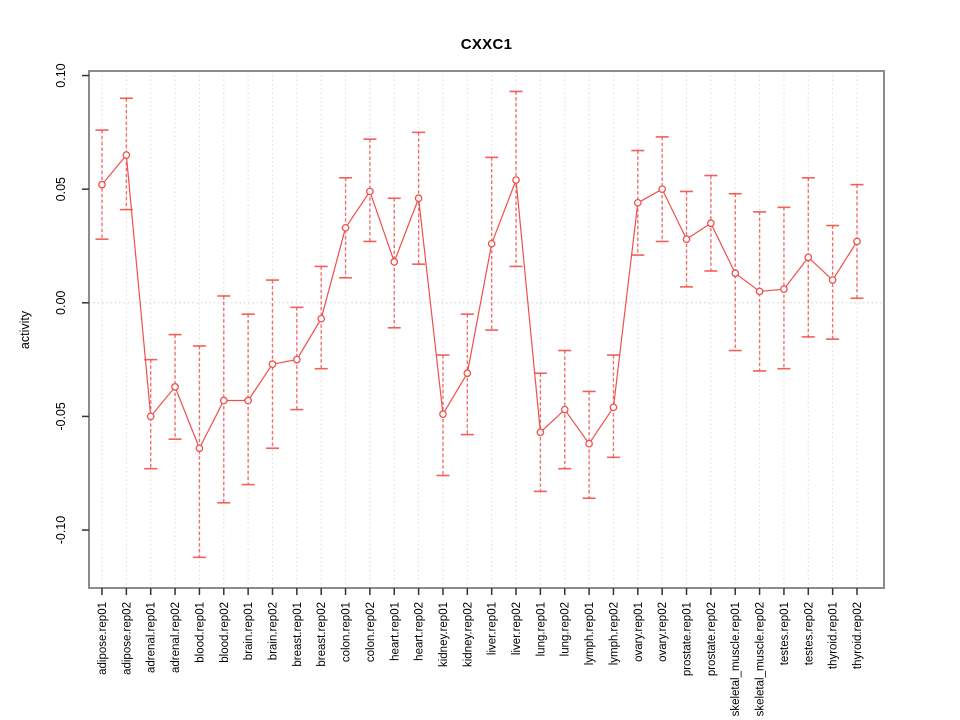 The width and height of the screenshot is (960, 720). Describe the element at coordinates (61, 530) in the screenshot. I see `y-tick-label: -0.10` at that location.